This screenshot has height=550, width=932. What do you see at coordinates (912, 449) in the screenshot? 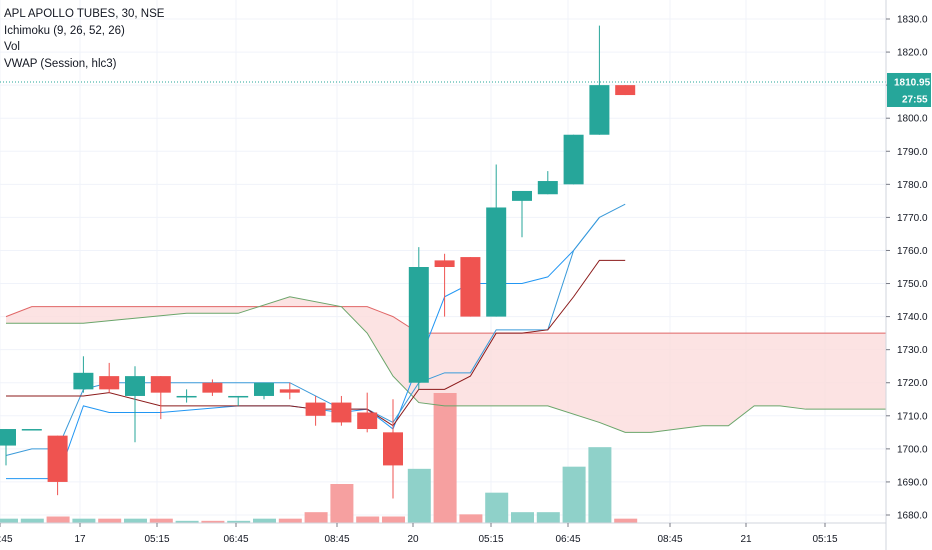
I see `price-tick-label: 1700.0` at bounding box center [912, 449].